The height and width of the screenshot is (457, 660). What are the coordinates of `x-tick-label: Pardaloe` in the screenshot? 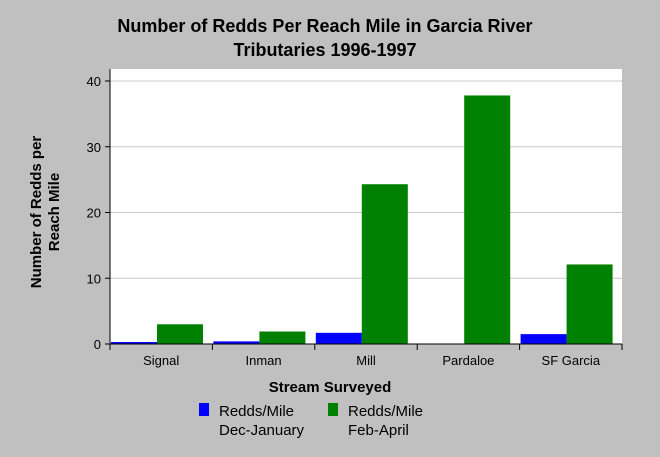 It's located at (468, 360).